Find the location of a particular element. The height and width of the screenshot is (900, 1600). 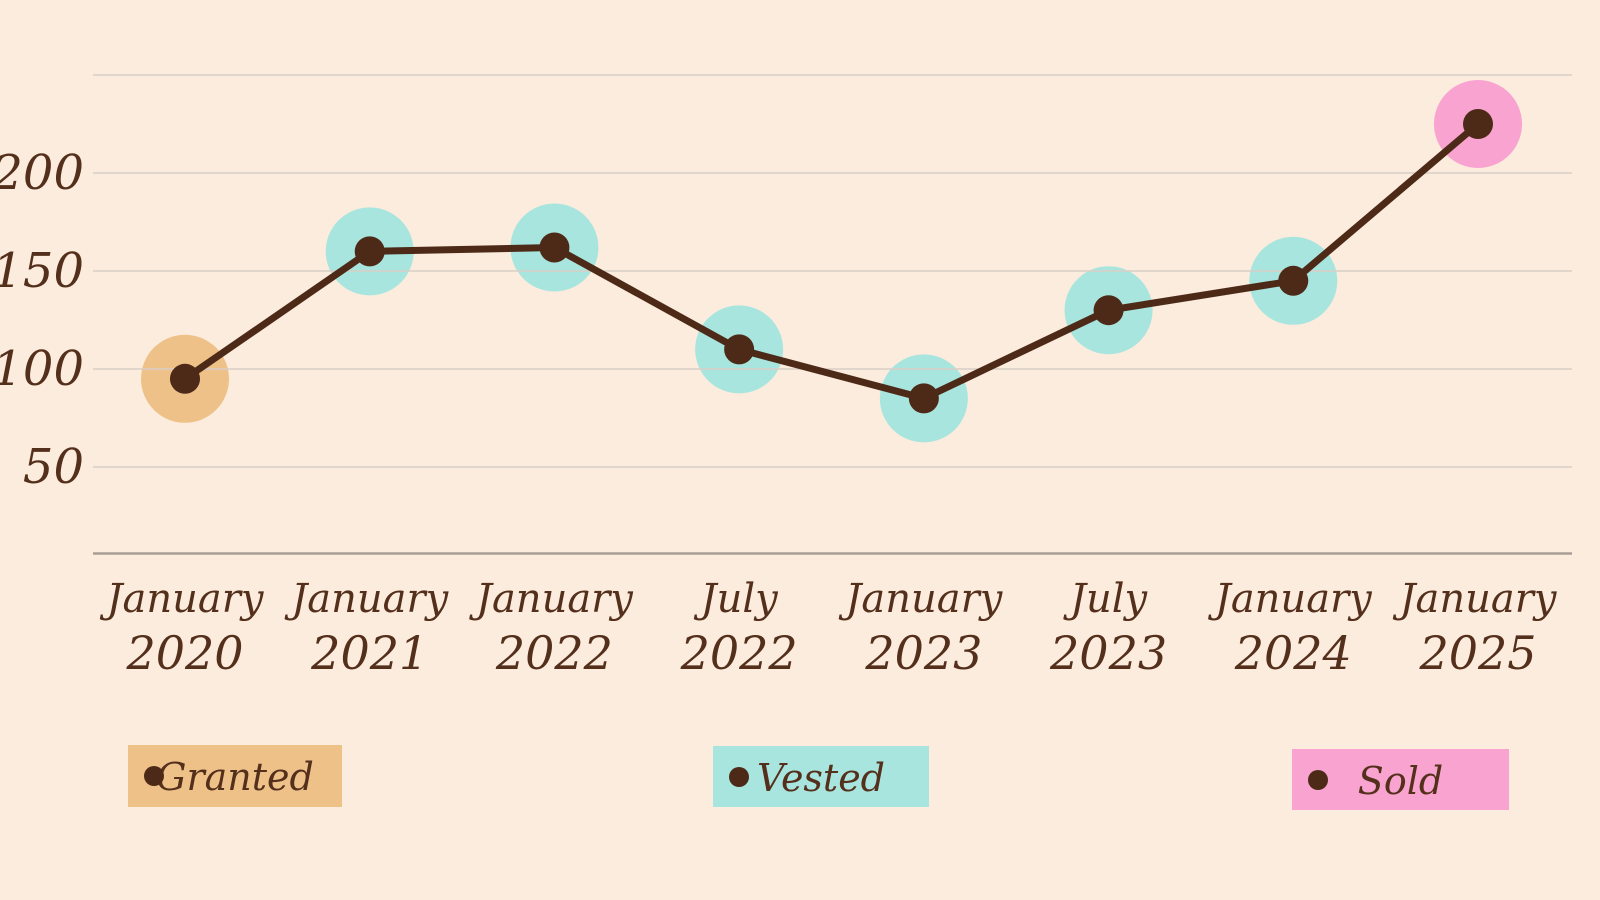

legend-label-sold: Sold is located at coordinates (1400, 780).